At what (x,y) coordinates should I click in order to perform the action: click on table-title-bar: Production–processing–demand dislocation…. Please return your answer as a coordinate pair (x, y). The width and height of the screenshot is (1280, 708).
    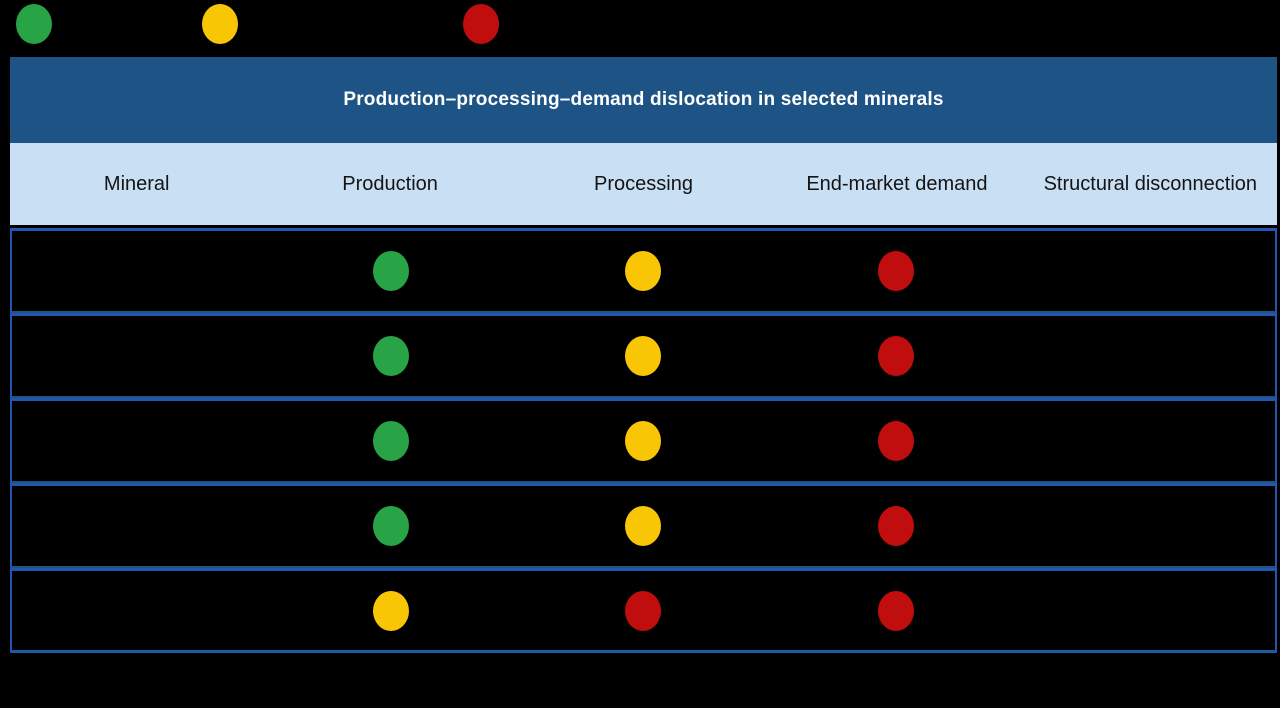
    Looking at the image, I should click on (643, 100).